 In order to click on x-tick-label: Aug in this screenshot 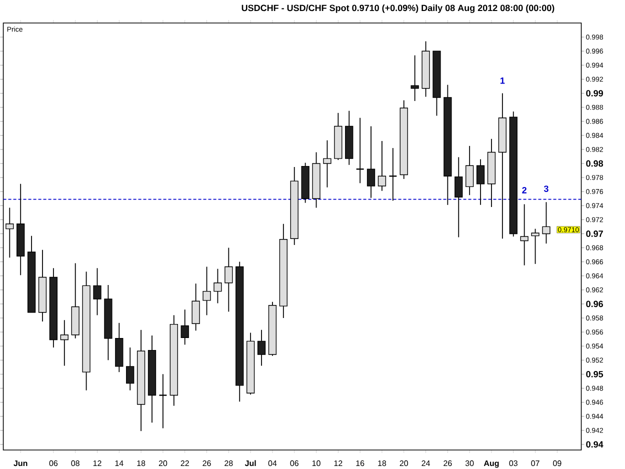, I will do `click(491, 464)`.